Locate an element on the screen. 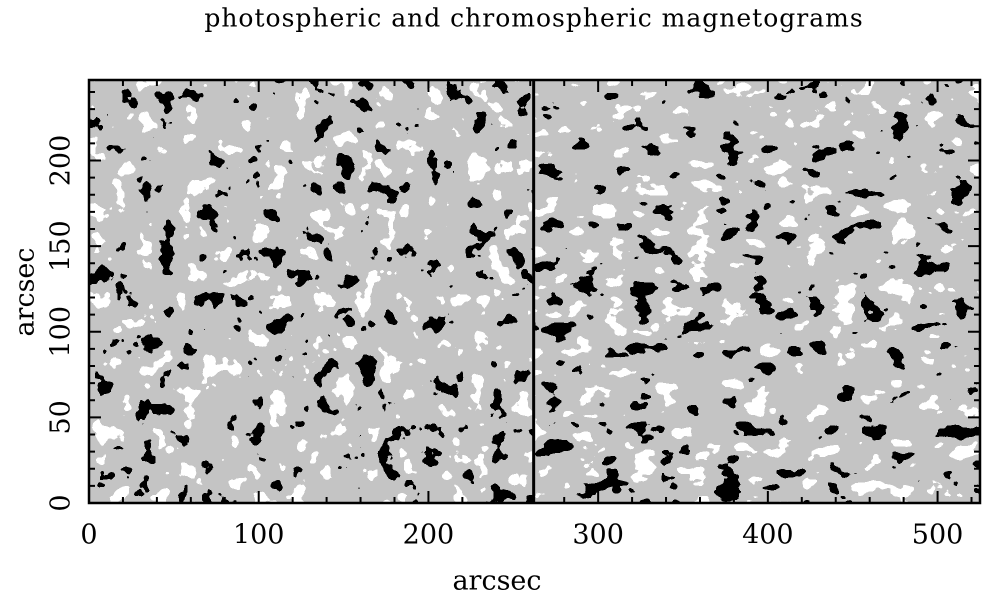  x-tick-label: 0 is located at coordinates (88, 535).